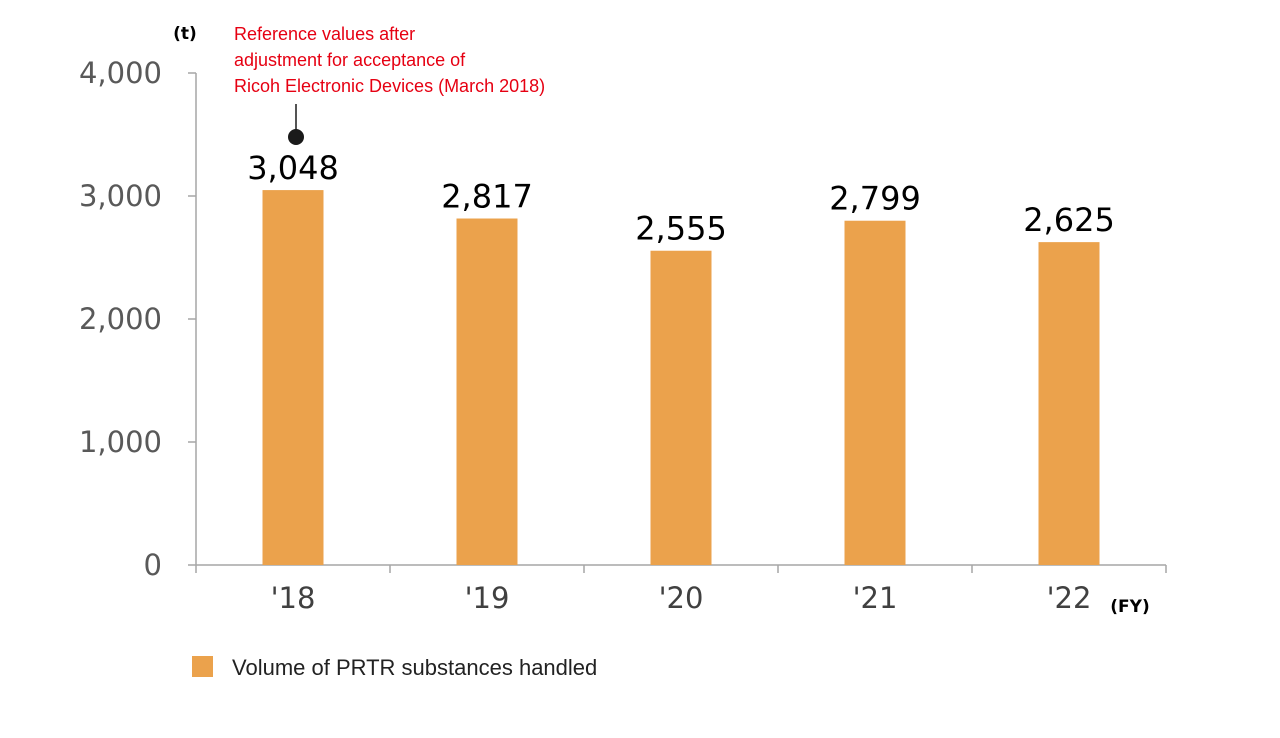  I want to click on x-axis-unit-label: (FY), so click(1129, 607).